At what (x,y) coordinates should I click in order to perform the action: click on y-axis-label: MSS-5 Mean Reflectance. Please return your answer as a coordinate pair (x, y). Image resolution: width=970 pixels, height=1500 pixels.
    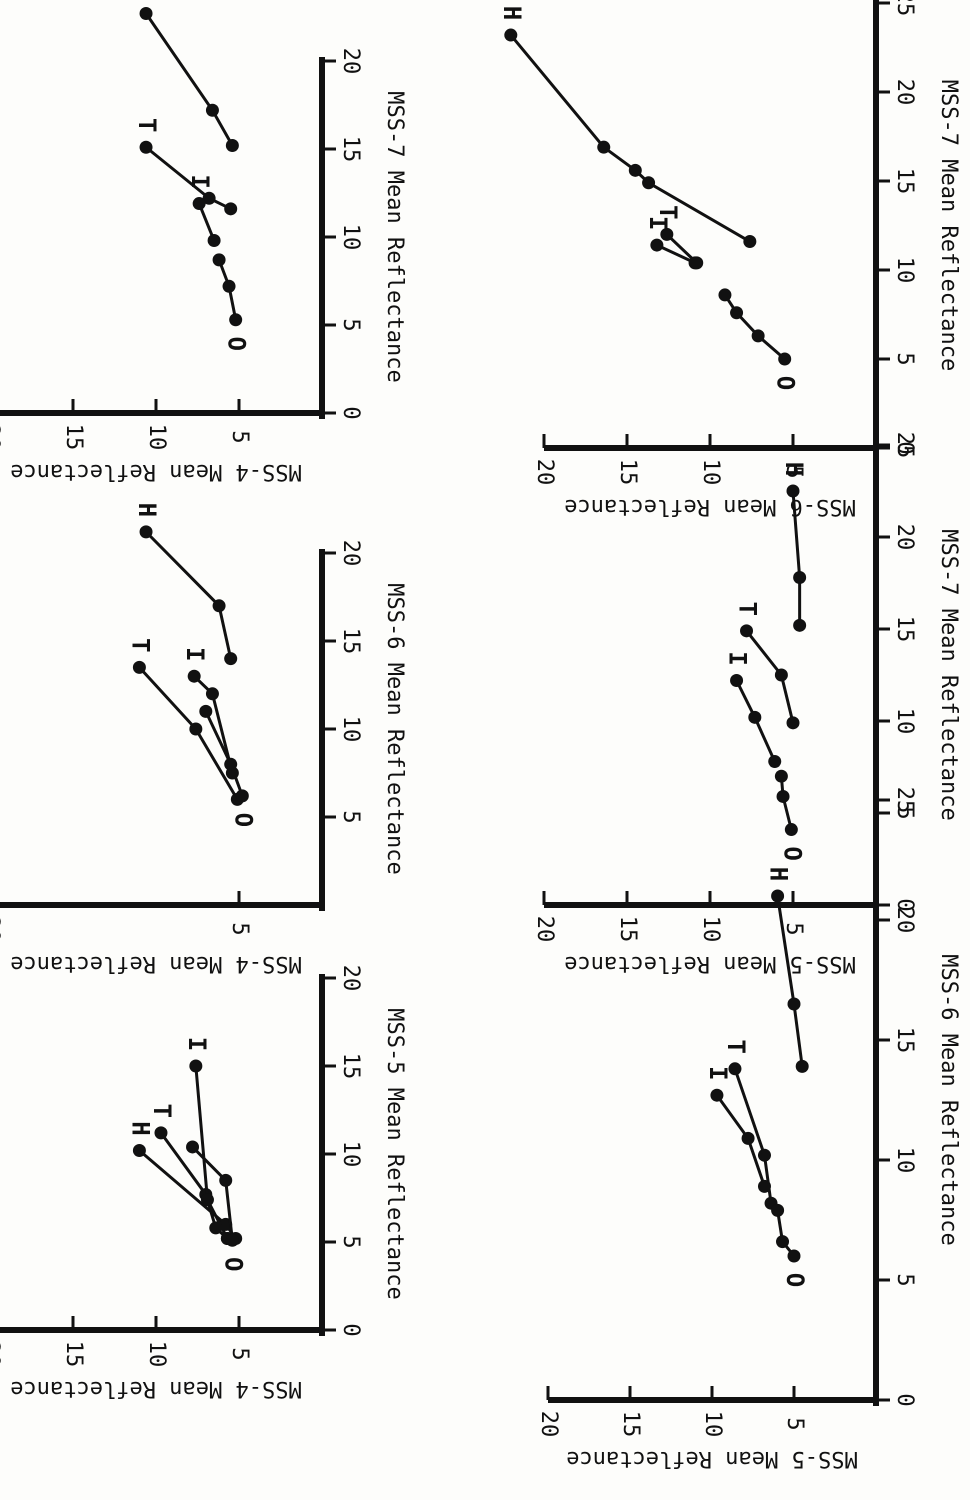
    Looking at the image, I should click on (709, 963).